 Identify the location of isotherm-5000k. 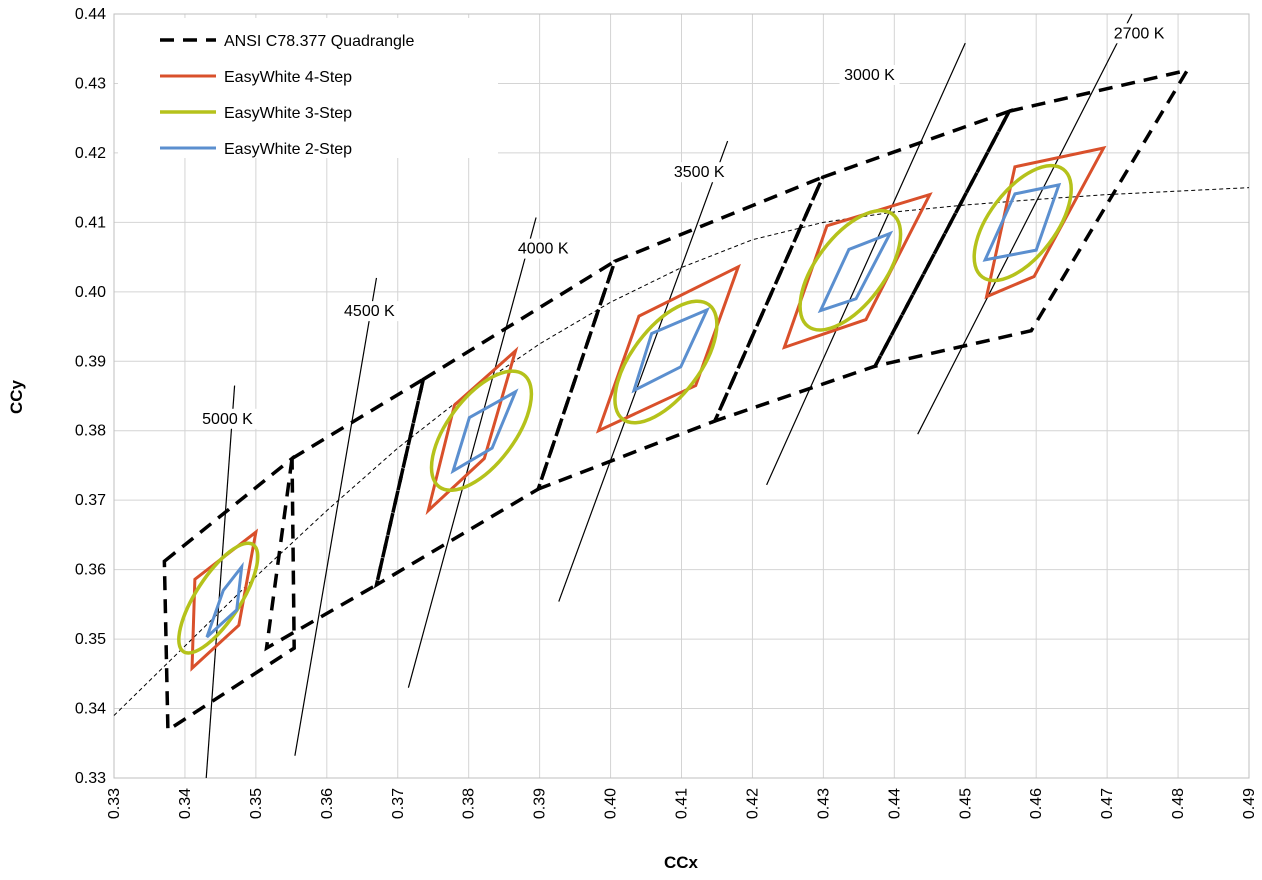
(220, 582).